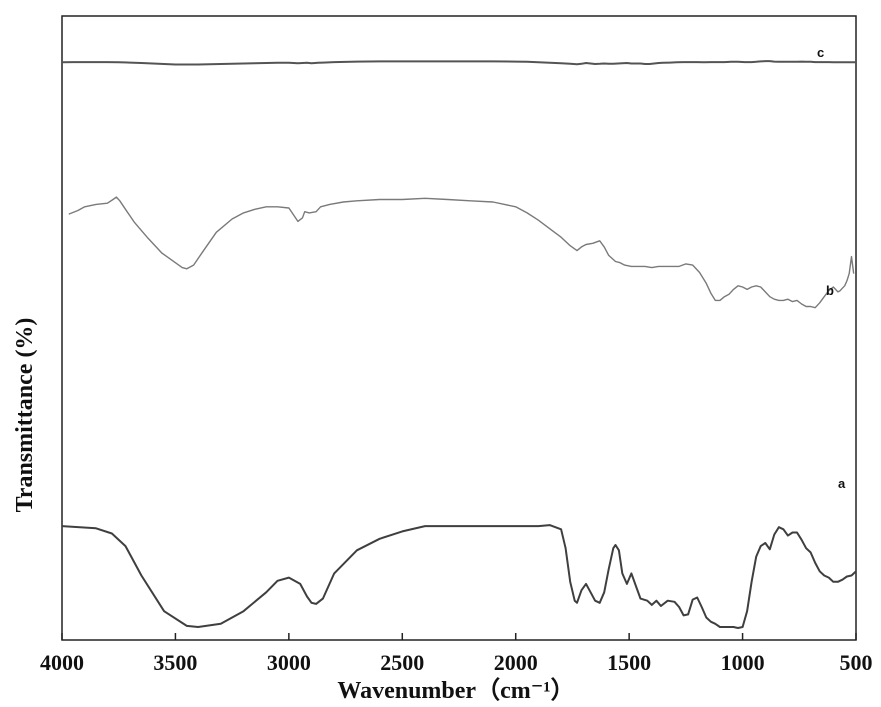 The height and width of the screenshot is (707, 881). Describe the element at coordinates (25, 415) in the screenshot. I see `y-axis-title: Transmittance (%)` at that location.